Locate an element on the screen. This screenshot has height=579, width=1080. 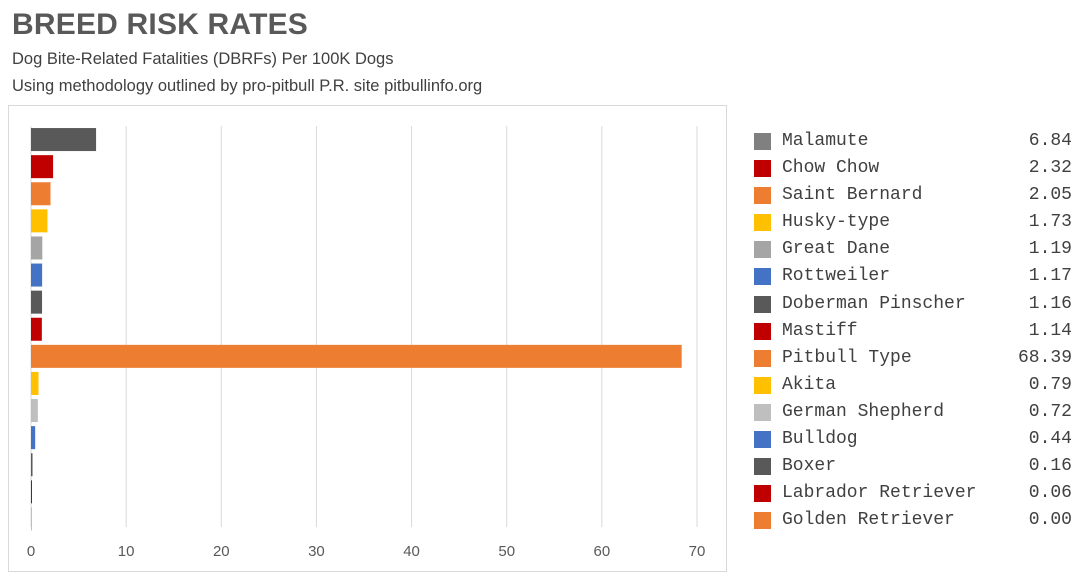
legend-value: 0.44 is located at coordinates (1050, 439).